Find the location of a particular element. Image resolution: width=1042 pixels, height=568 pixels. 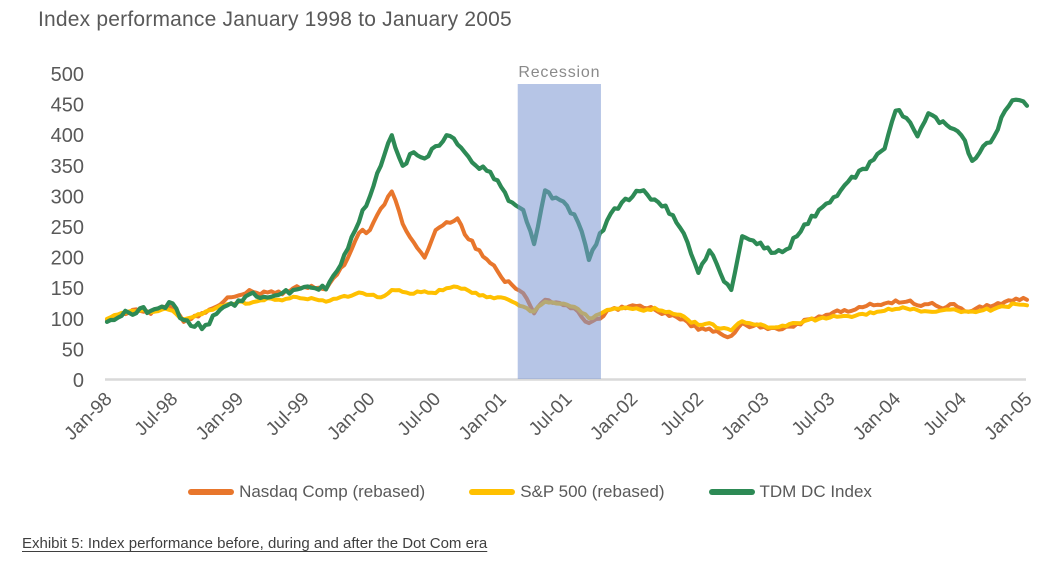

sp500-line-marker-icon is located at coordinates (492, 492).